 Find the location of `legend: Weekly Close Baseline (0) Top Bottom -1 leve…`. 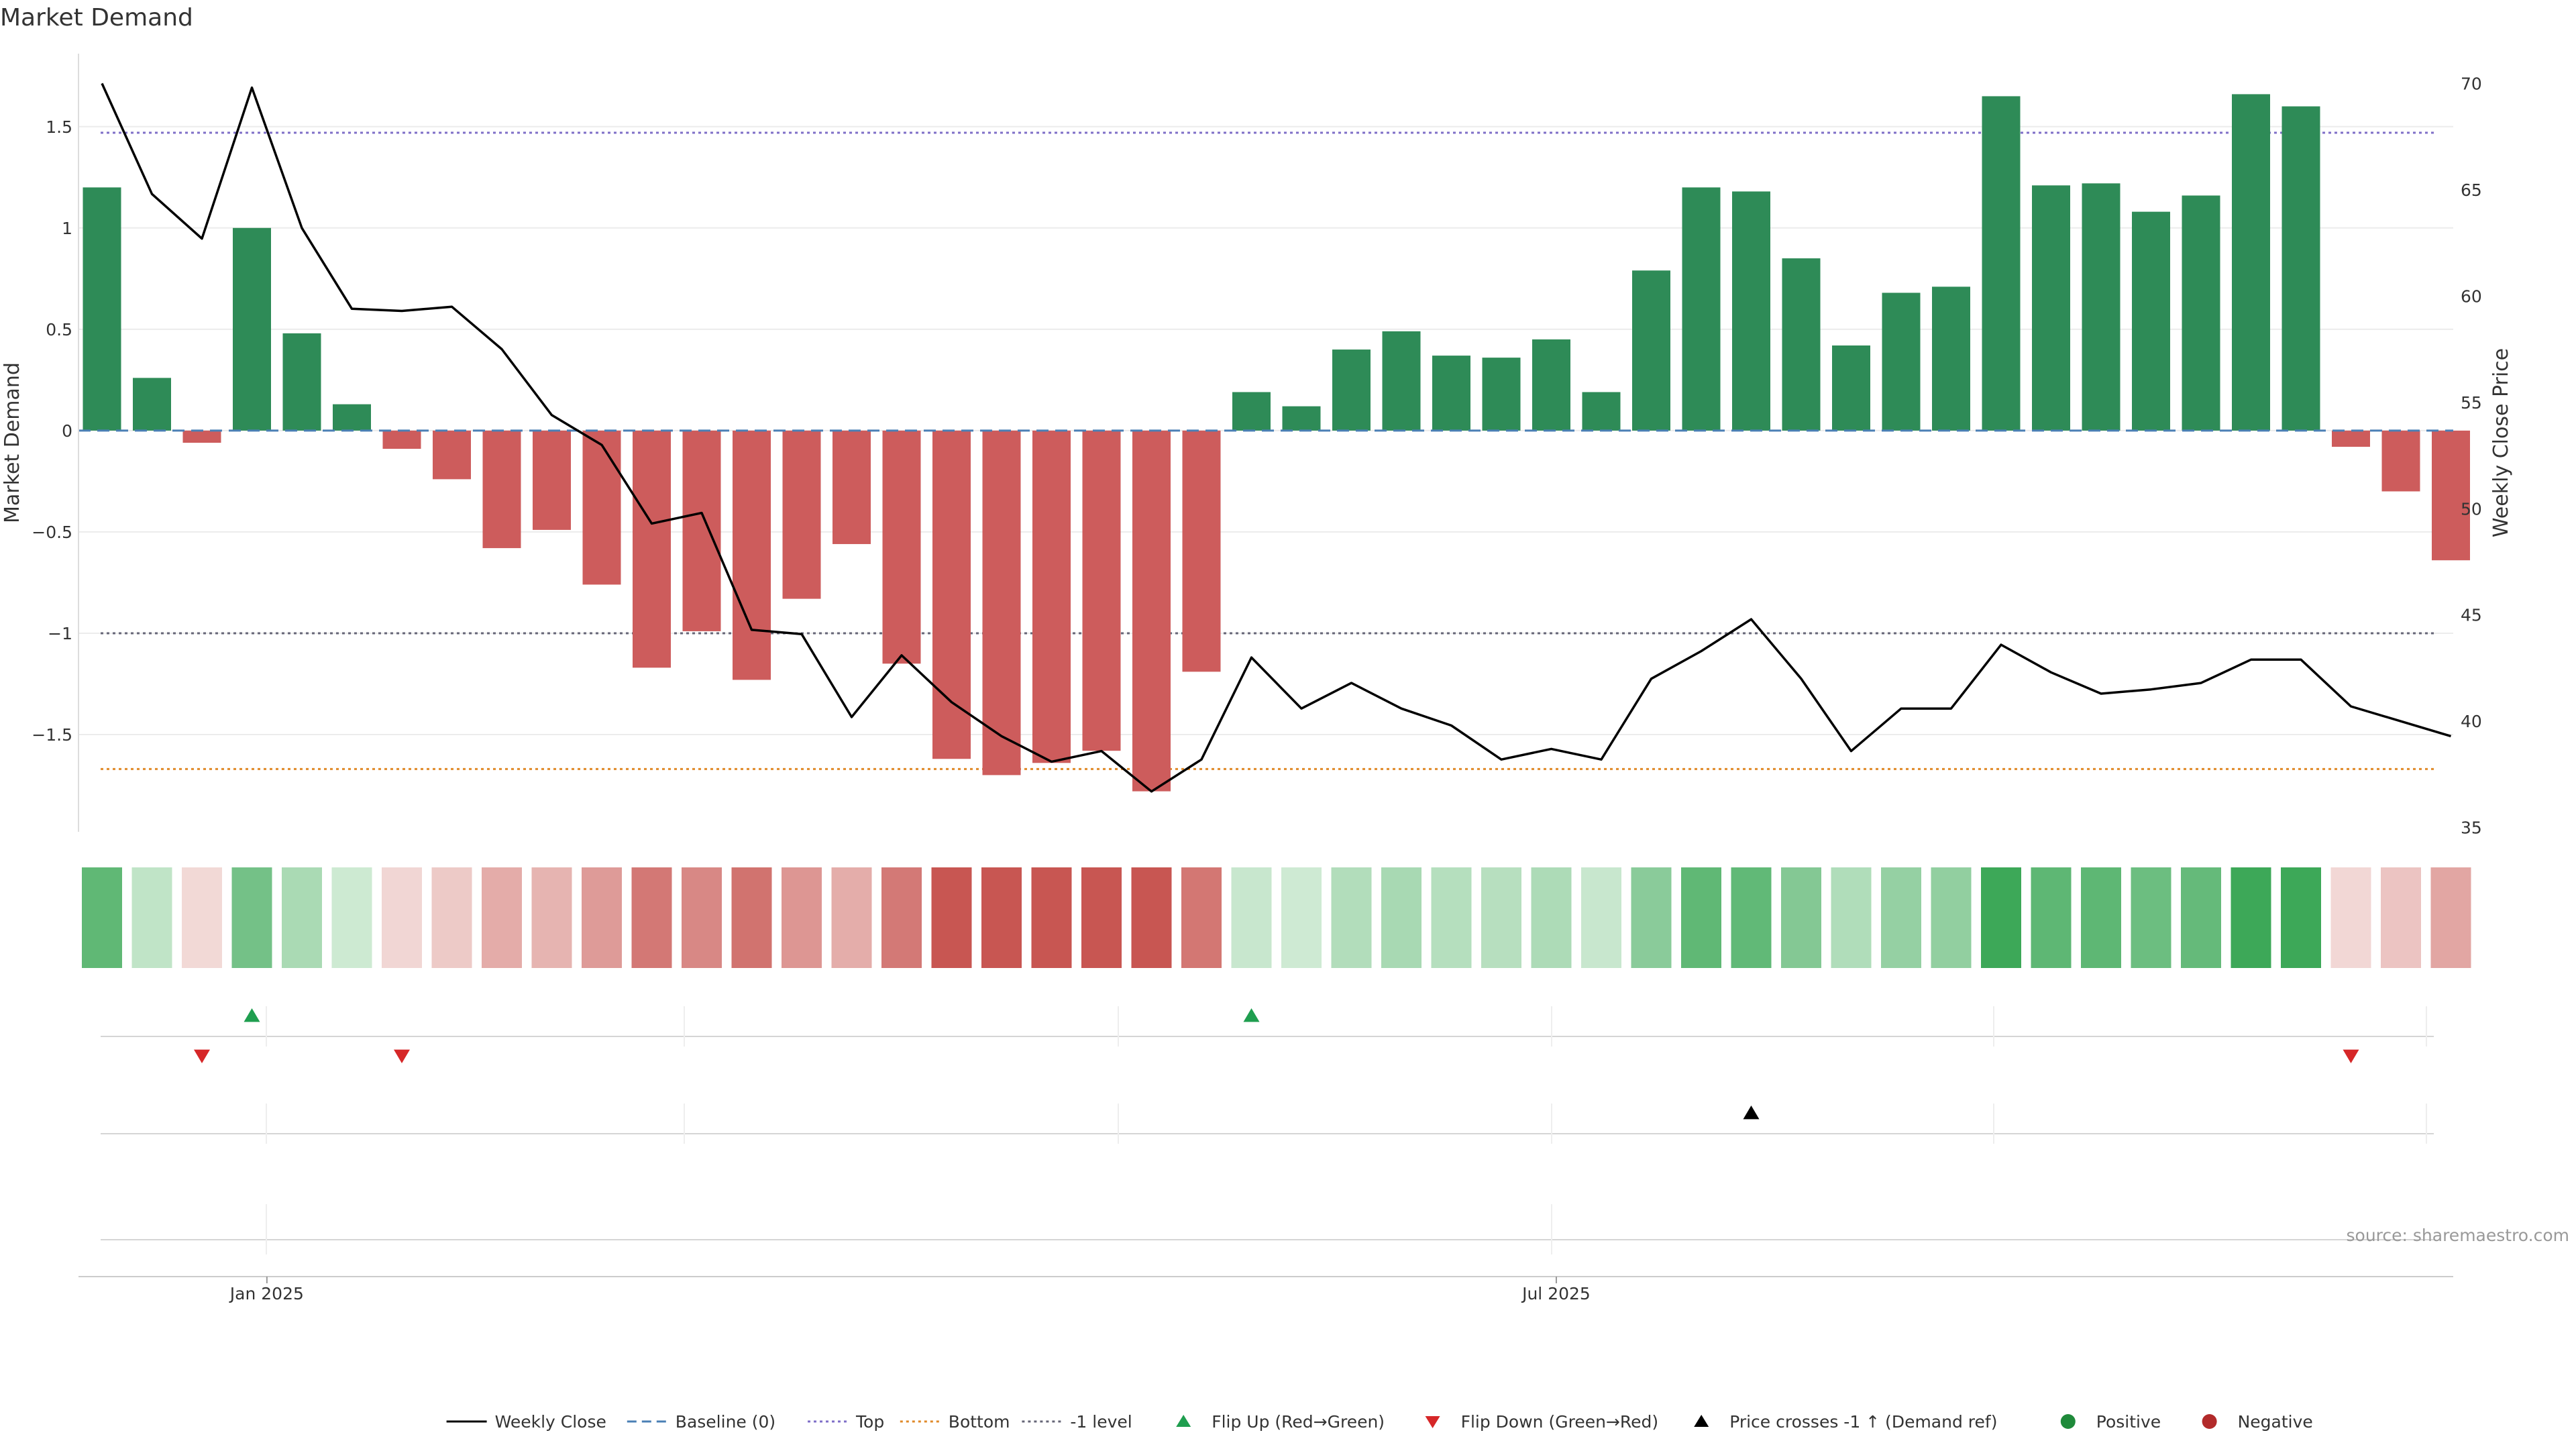

legend: Weekly Close Baseline (0) Top Bottom -1 leve… is located at coordinates (1379, 1422).